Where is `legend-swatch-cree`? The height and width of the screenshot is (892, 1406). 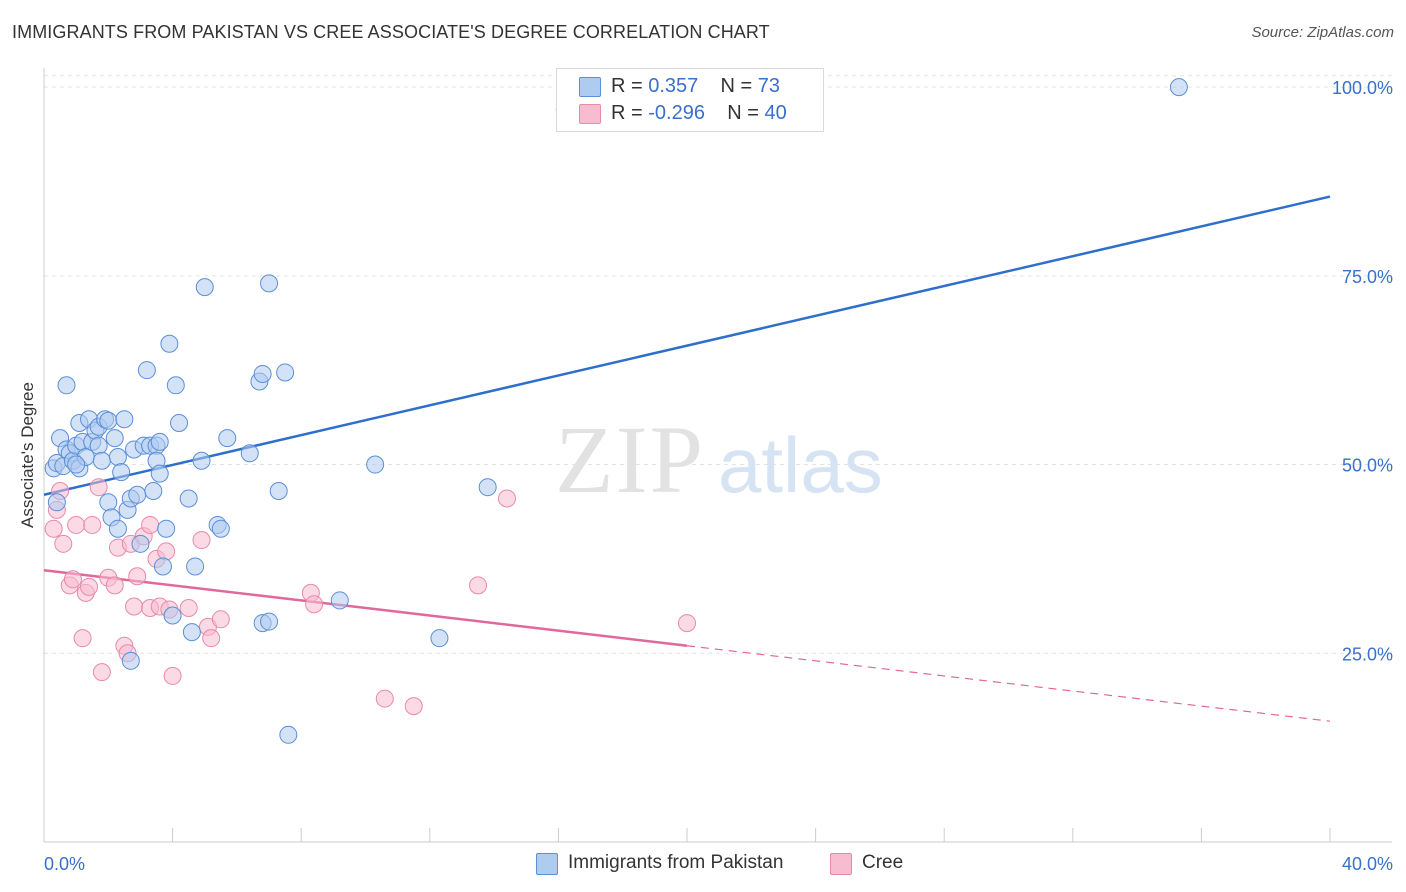
legend-swatch-cree is located at coordinates (590, 114).